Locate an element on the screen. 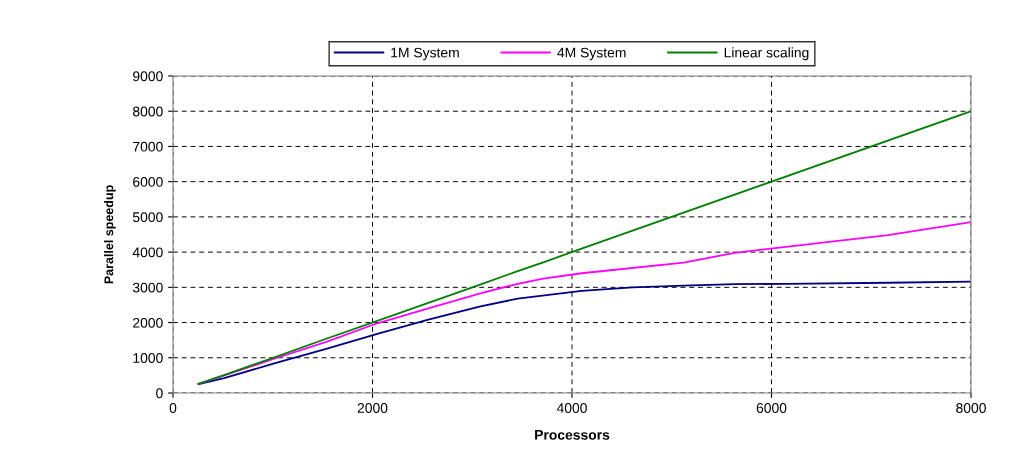 The width and height of the screenshot is (1018, 476). legend-label: 4M System is located at coordinates (591, 54).